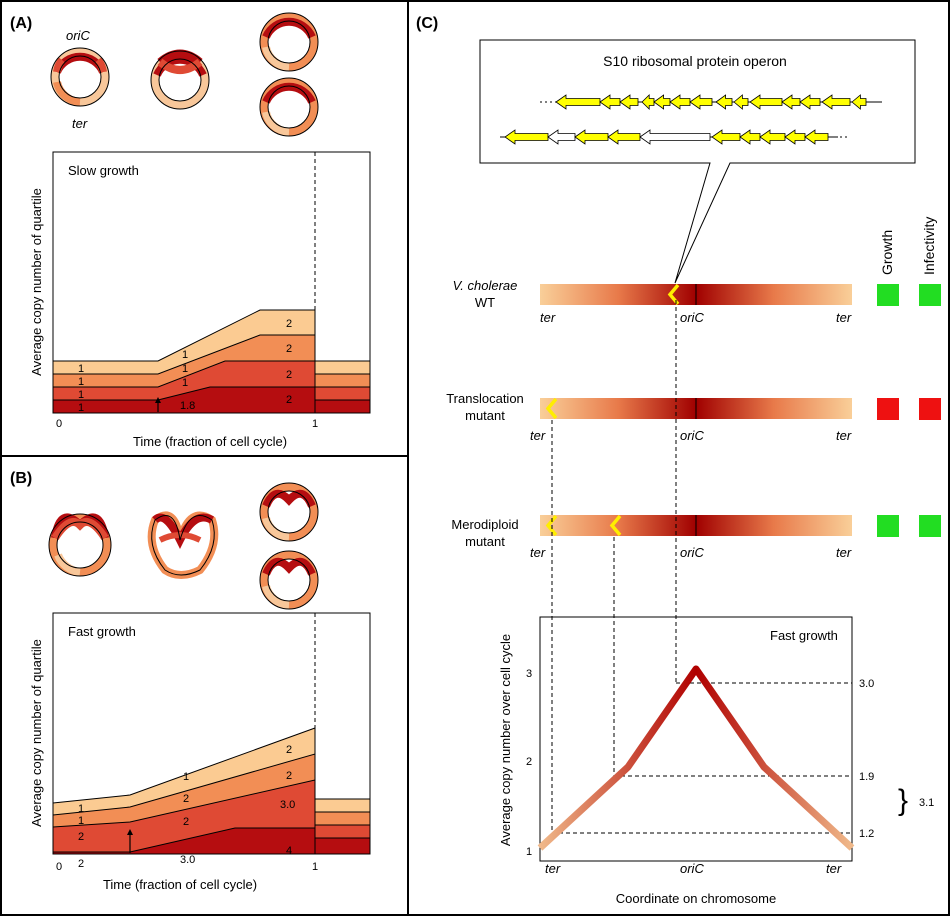 This screenshot has height=916, width=950. Describe the element at coordinates (692, 868) in the screenshot. I see `xtick-oric: oriC` at that location.